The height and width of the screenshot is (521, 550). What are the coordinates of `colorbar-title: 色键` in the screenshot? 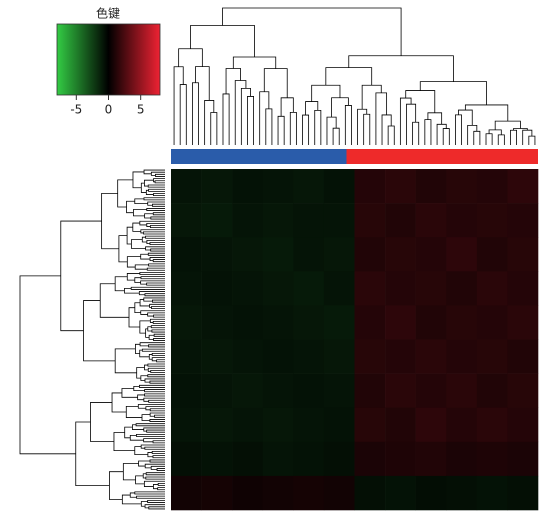 It's located at (108, 14).